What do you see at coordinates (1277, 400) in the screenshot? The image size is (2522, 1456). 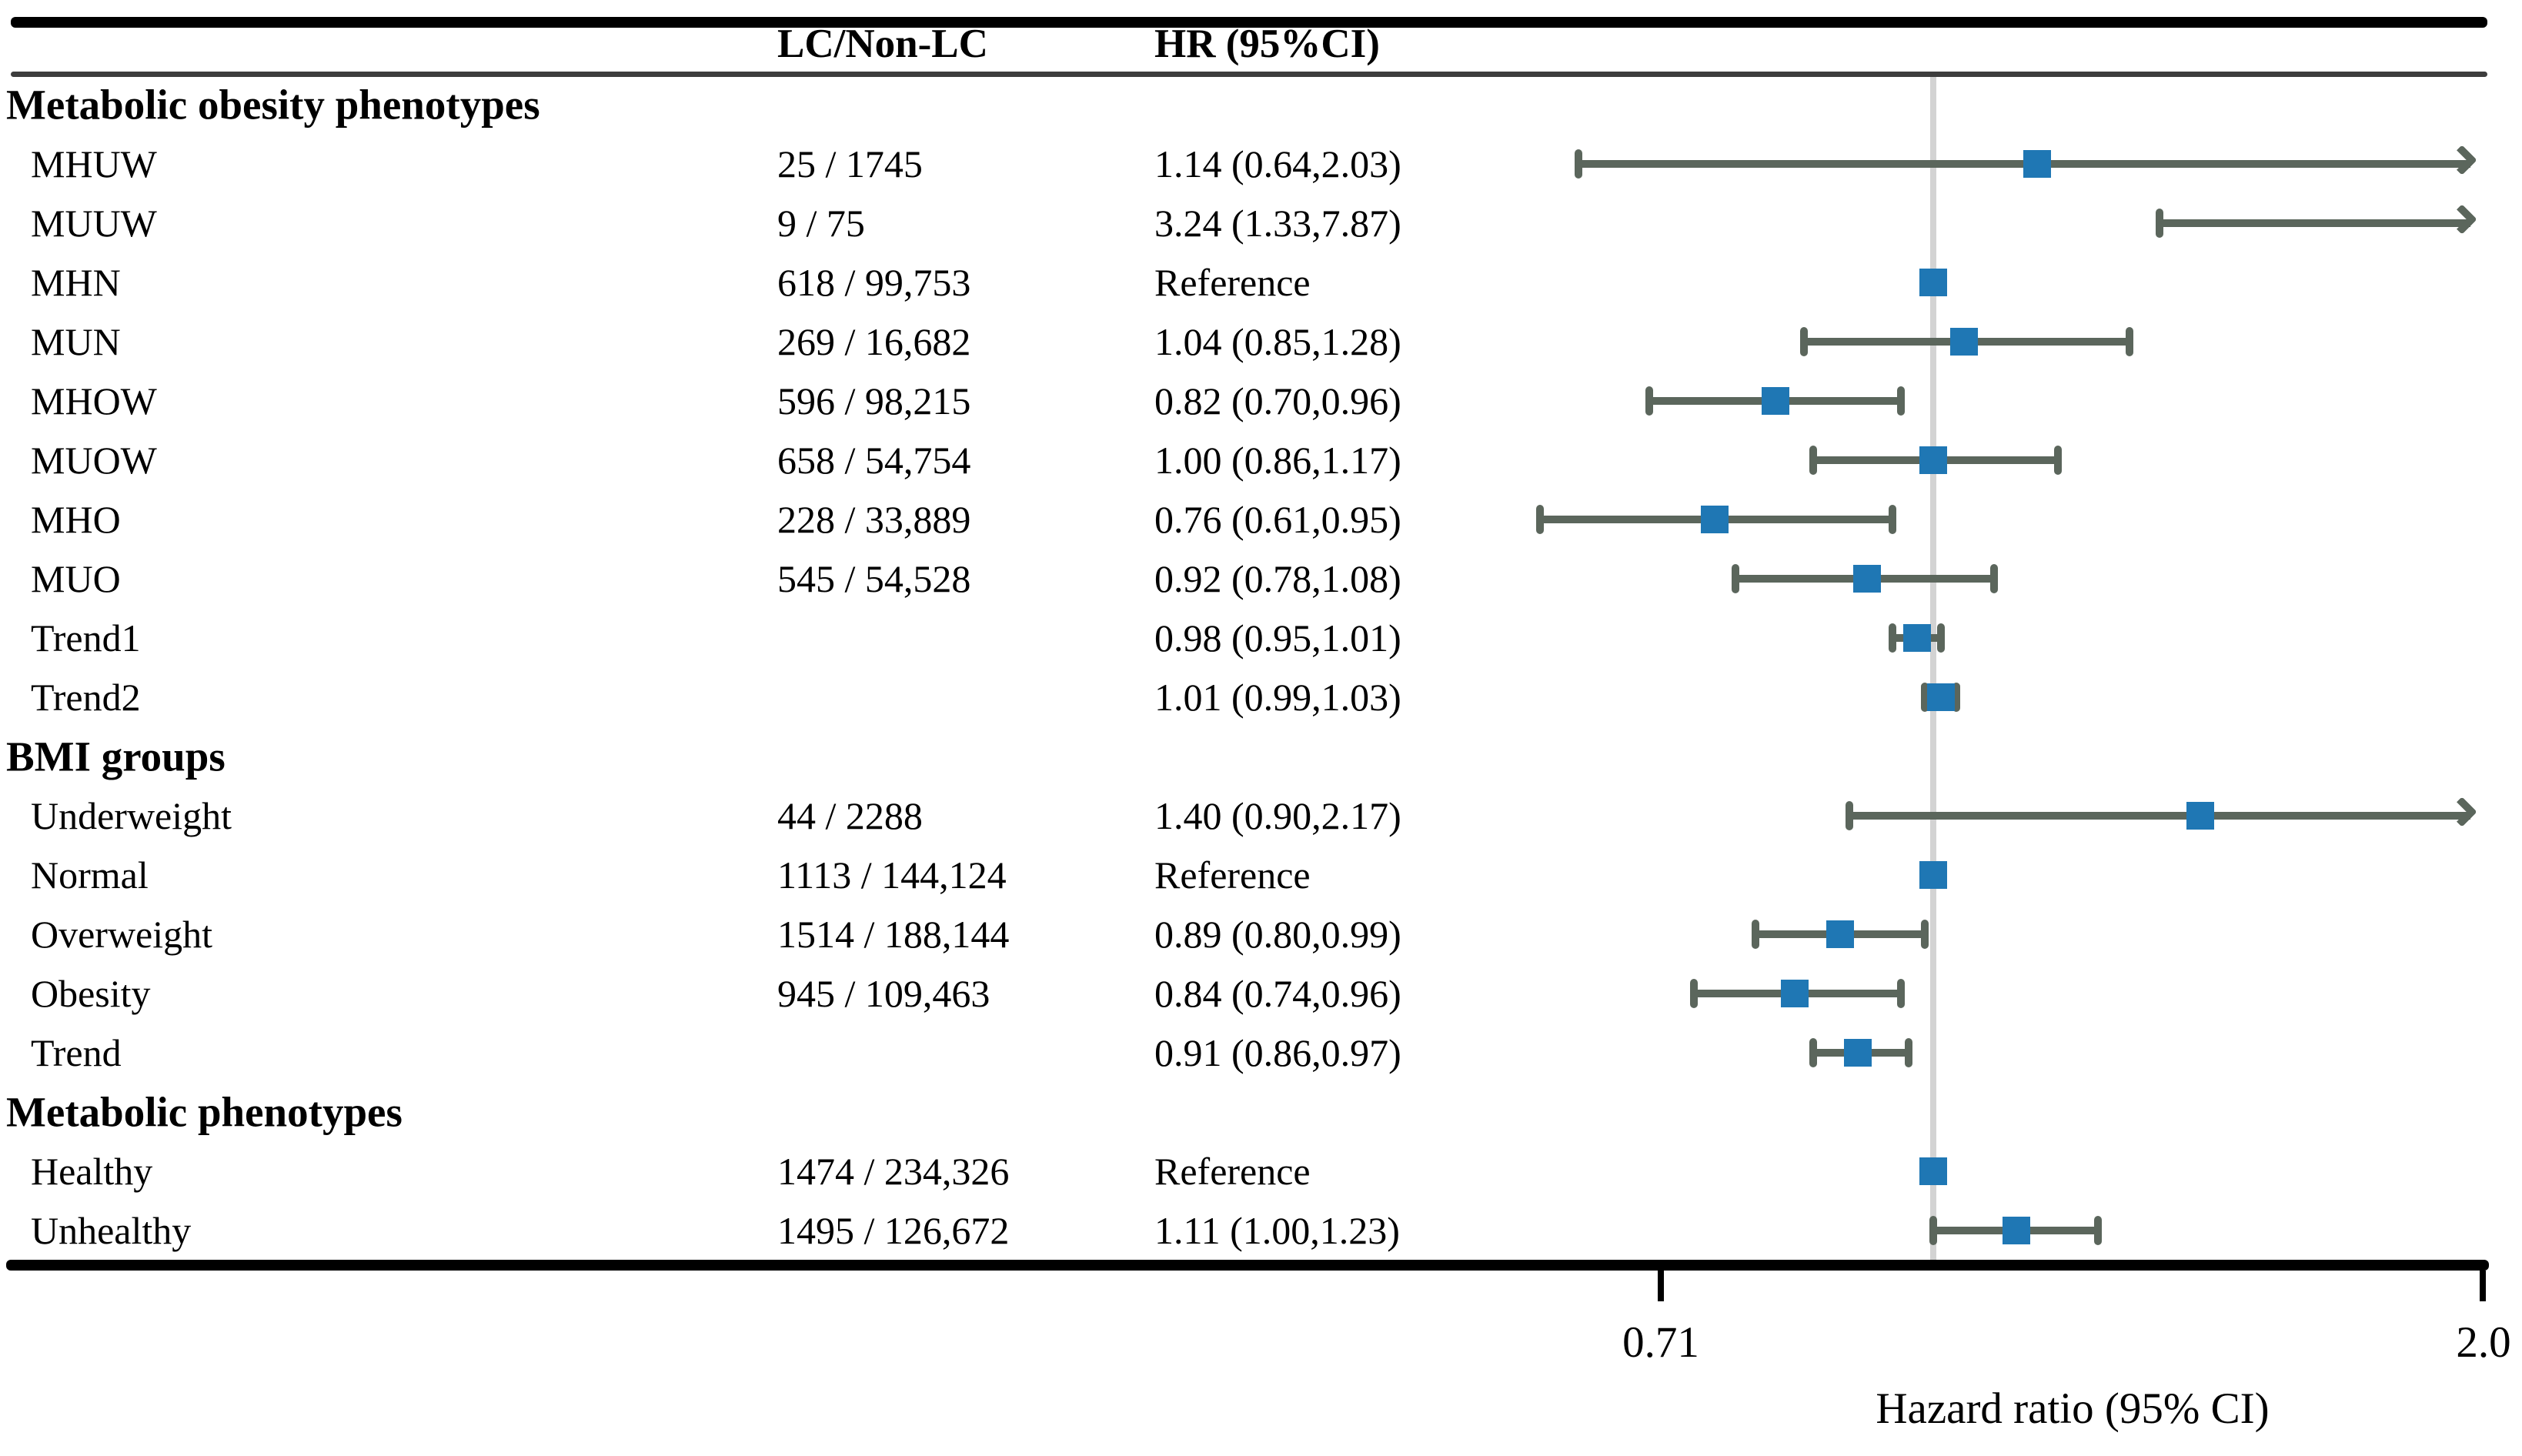 I see `row-hr-text: 0.82 (0.70,0.96)` at bounding box center [1277, 400].